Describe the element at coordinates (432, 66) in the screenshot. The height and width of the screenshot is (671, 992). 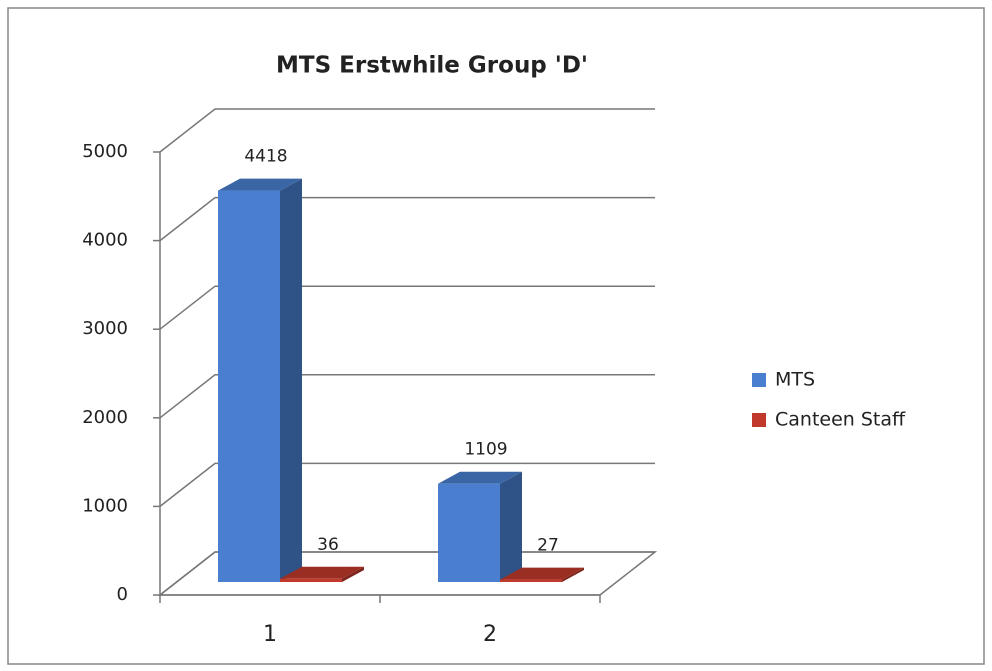
I see `chart-title: MTS Erstwhile Group 'D'` at that location.